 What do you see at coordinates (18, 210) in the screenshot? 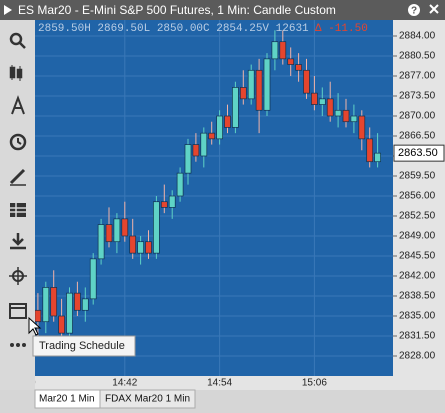
I see `studies-tool` at bounding box center [18, 210].